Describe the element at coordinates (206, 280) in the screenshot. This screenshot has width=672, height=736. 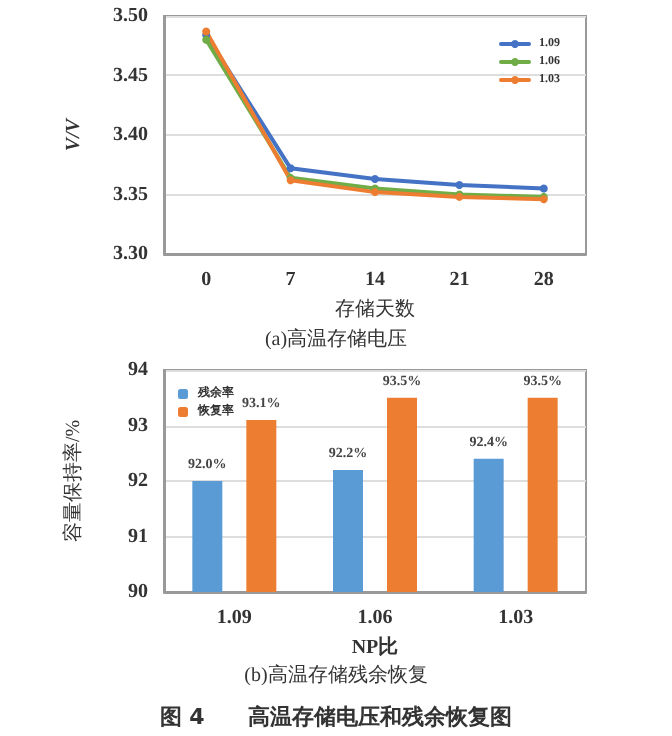
I see `x-tick-label: 0` at that location.